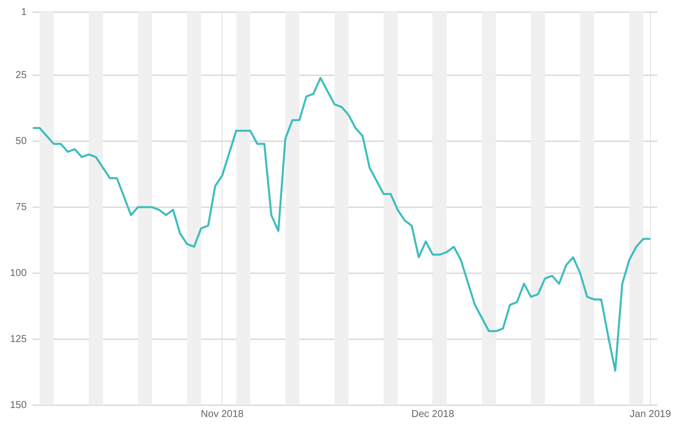  I want to click on y-tick-label: 50, so click(22, 141).